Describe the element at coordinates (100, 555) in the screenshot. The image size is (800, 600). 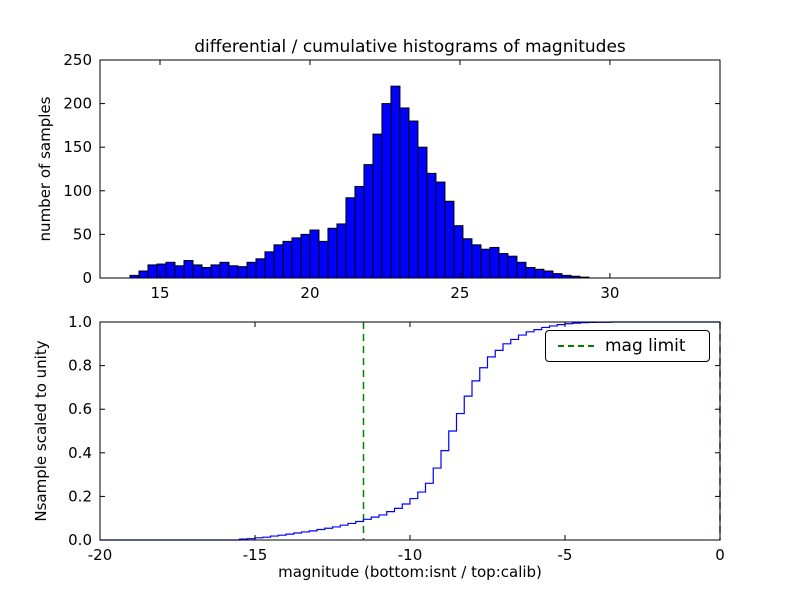
I see `svg-text: -20` at that location.